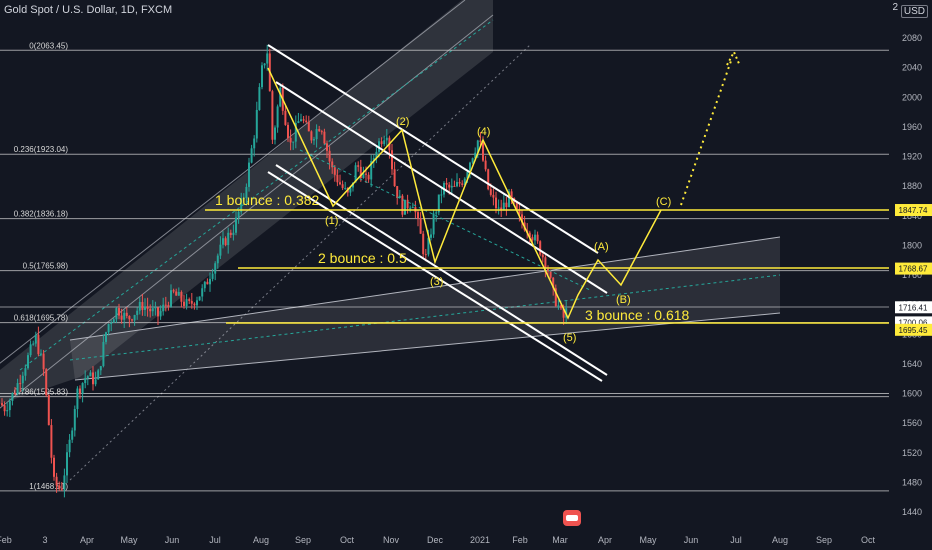  I want to click on y-tick-label: 1960, so click(912, 127).